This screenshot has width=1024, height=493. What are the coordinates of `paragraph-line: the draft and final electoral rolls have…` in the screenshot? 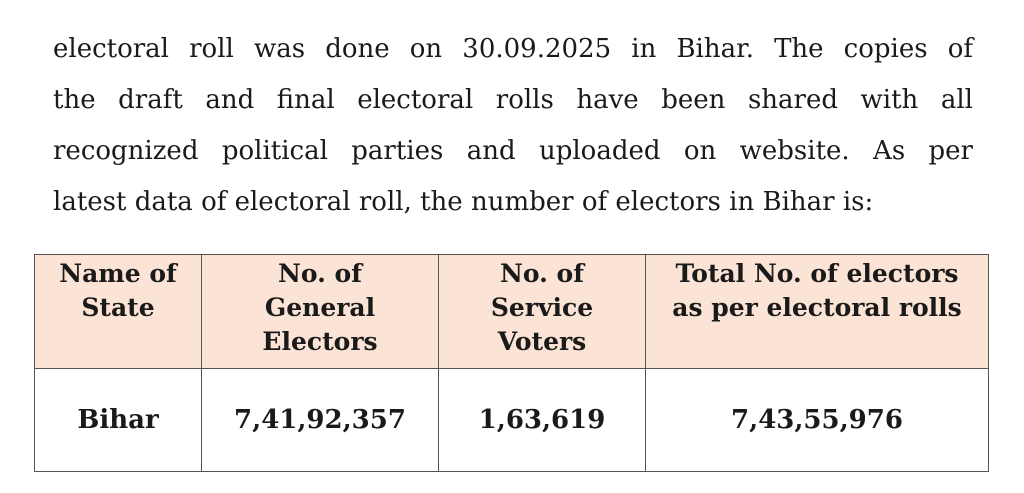 It's located at (513, 100).